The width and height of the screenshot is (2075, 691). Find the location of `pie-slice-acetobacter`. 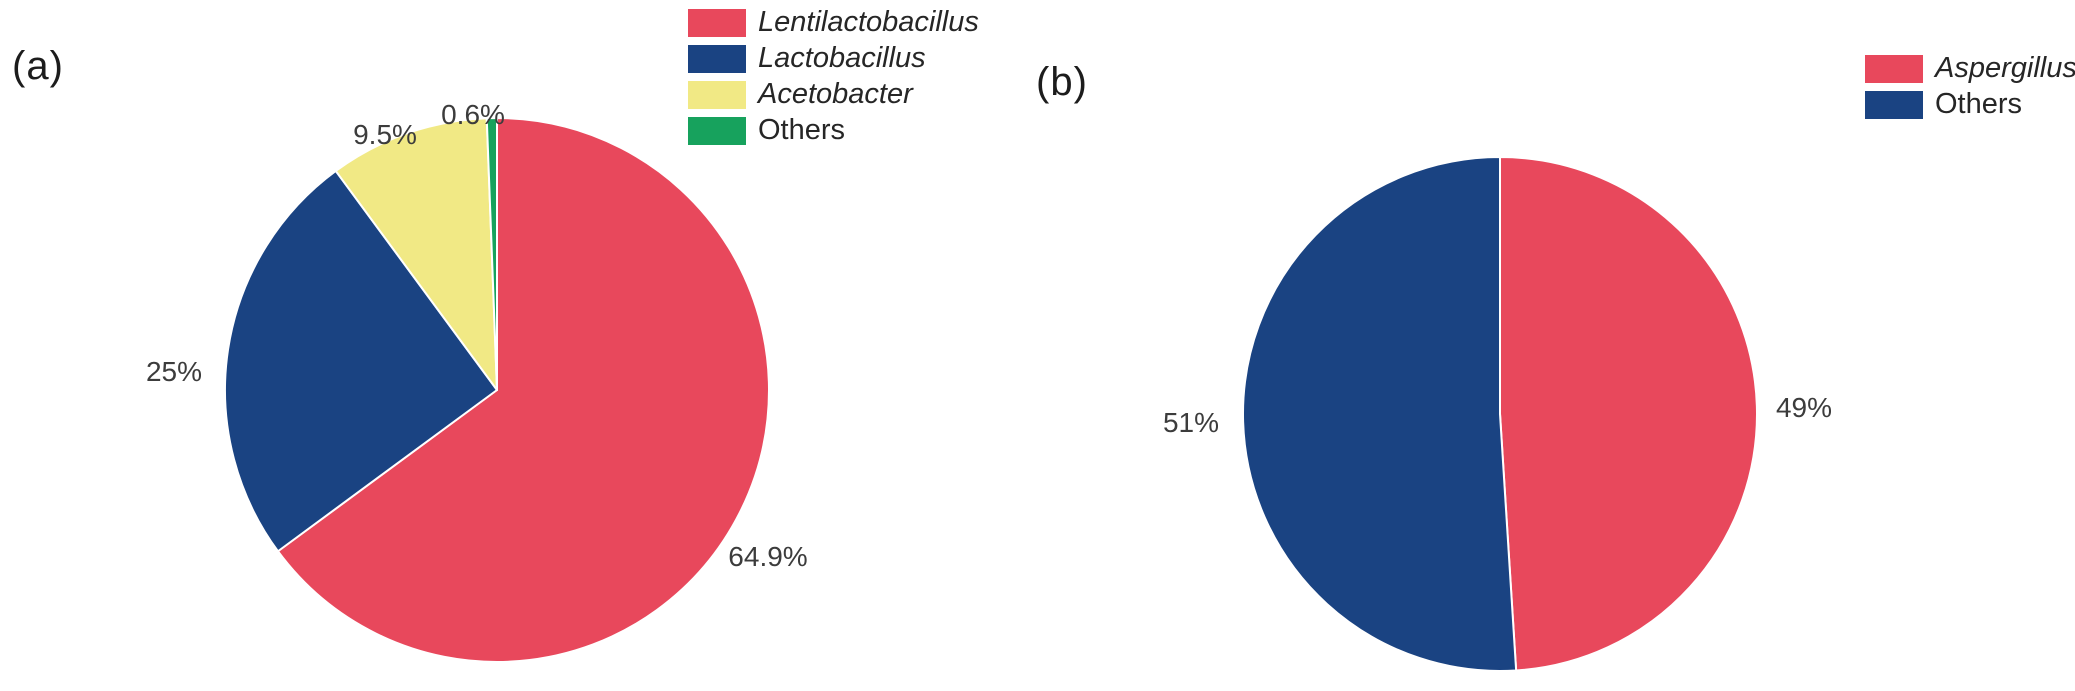

pie-slice-acetobacter is located at coordinates (416, 254).